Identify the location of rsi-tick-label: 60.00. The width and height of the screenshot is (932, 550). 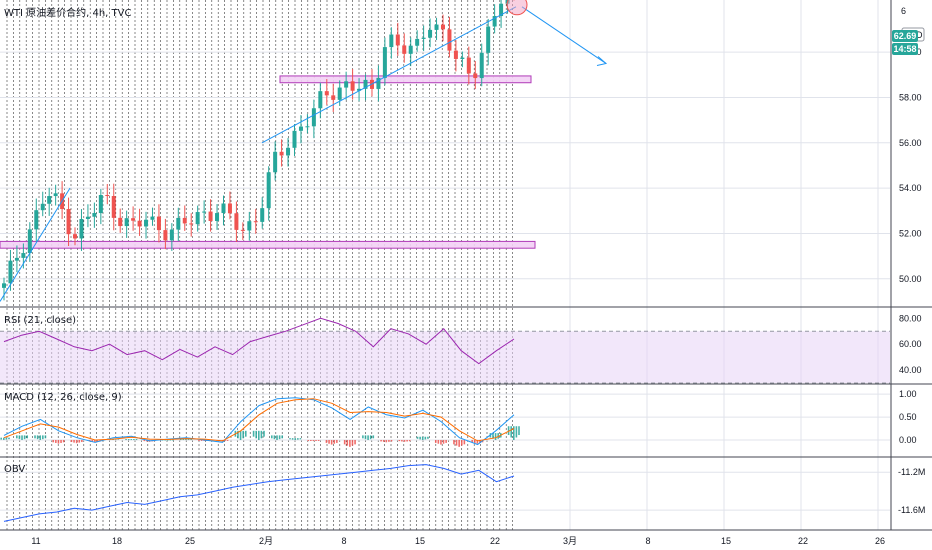
(910, 344).